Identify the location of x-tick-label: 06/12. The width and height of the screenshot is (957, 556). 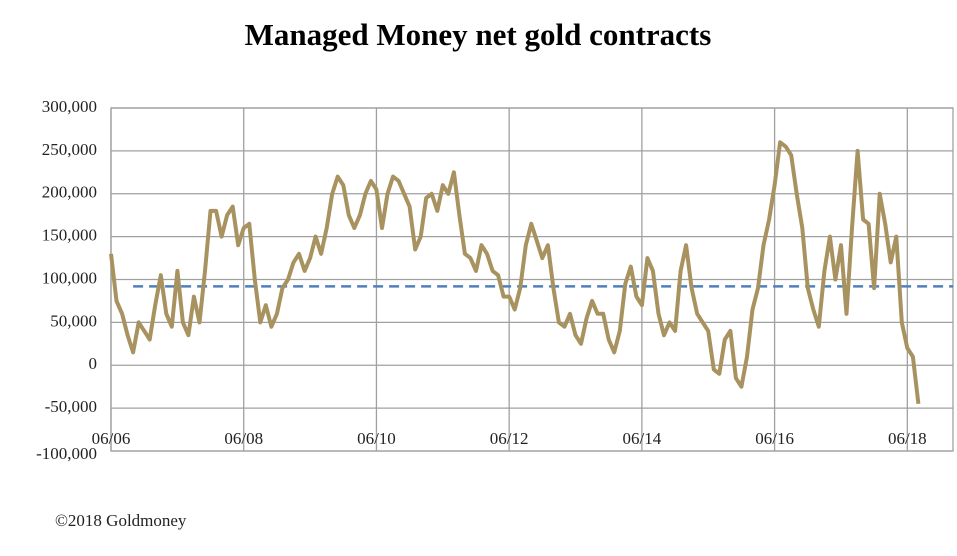
(509, 438).